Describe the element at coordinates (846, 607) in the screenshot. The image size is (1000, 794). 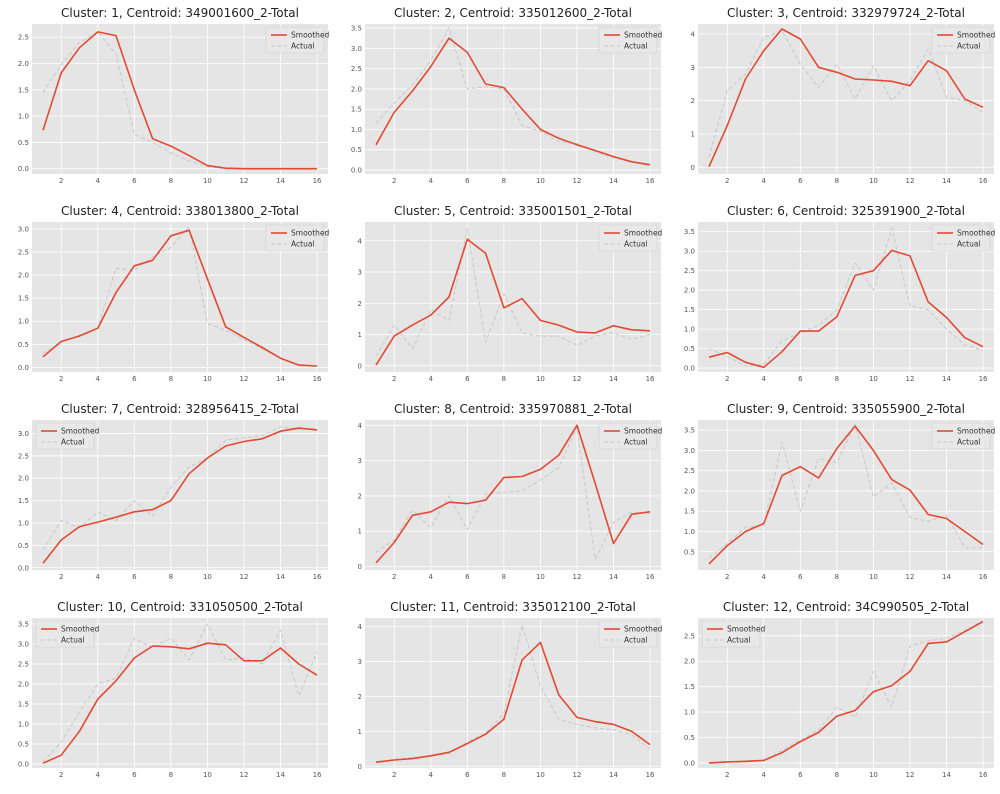
I see `chart-title: Cluster: 12, Centroid: 34C990505_2-Total` at that location.